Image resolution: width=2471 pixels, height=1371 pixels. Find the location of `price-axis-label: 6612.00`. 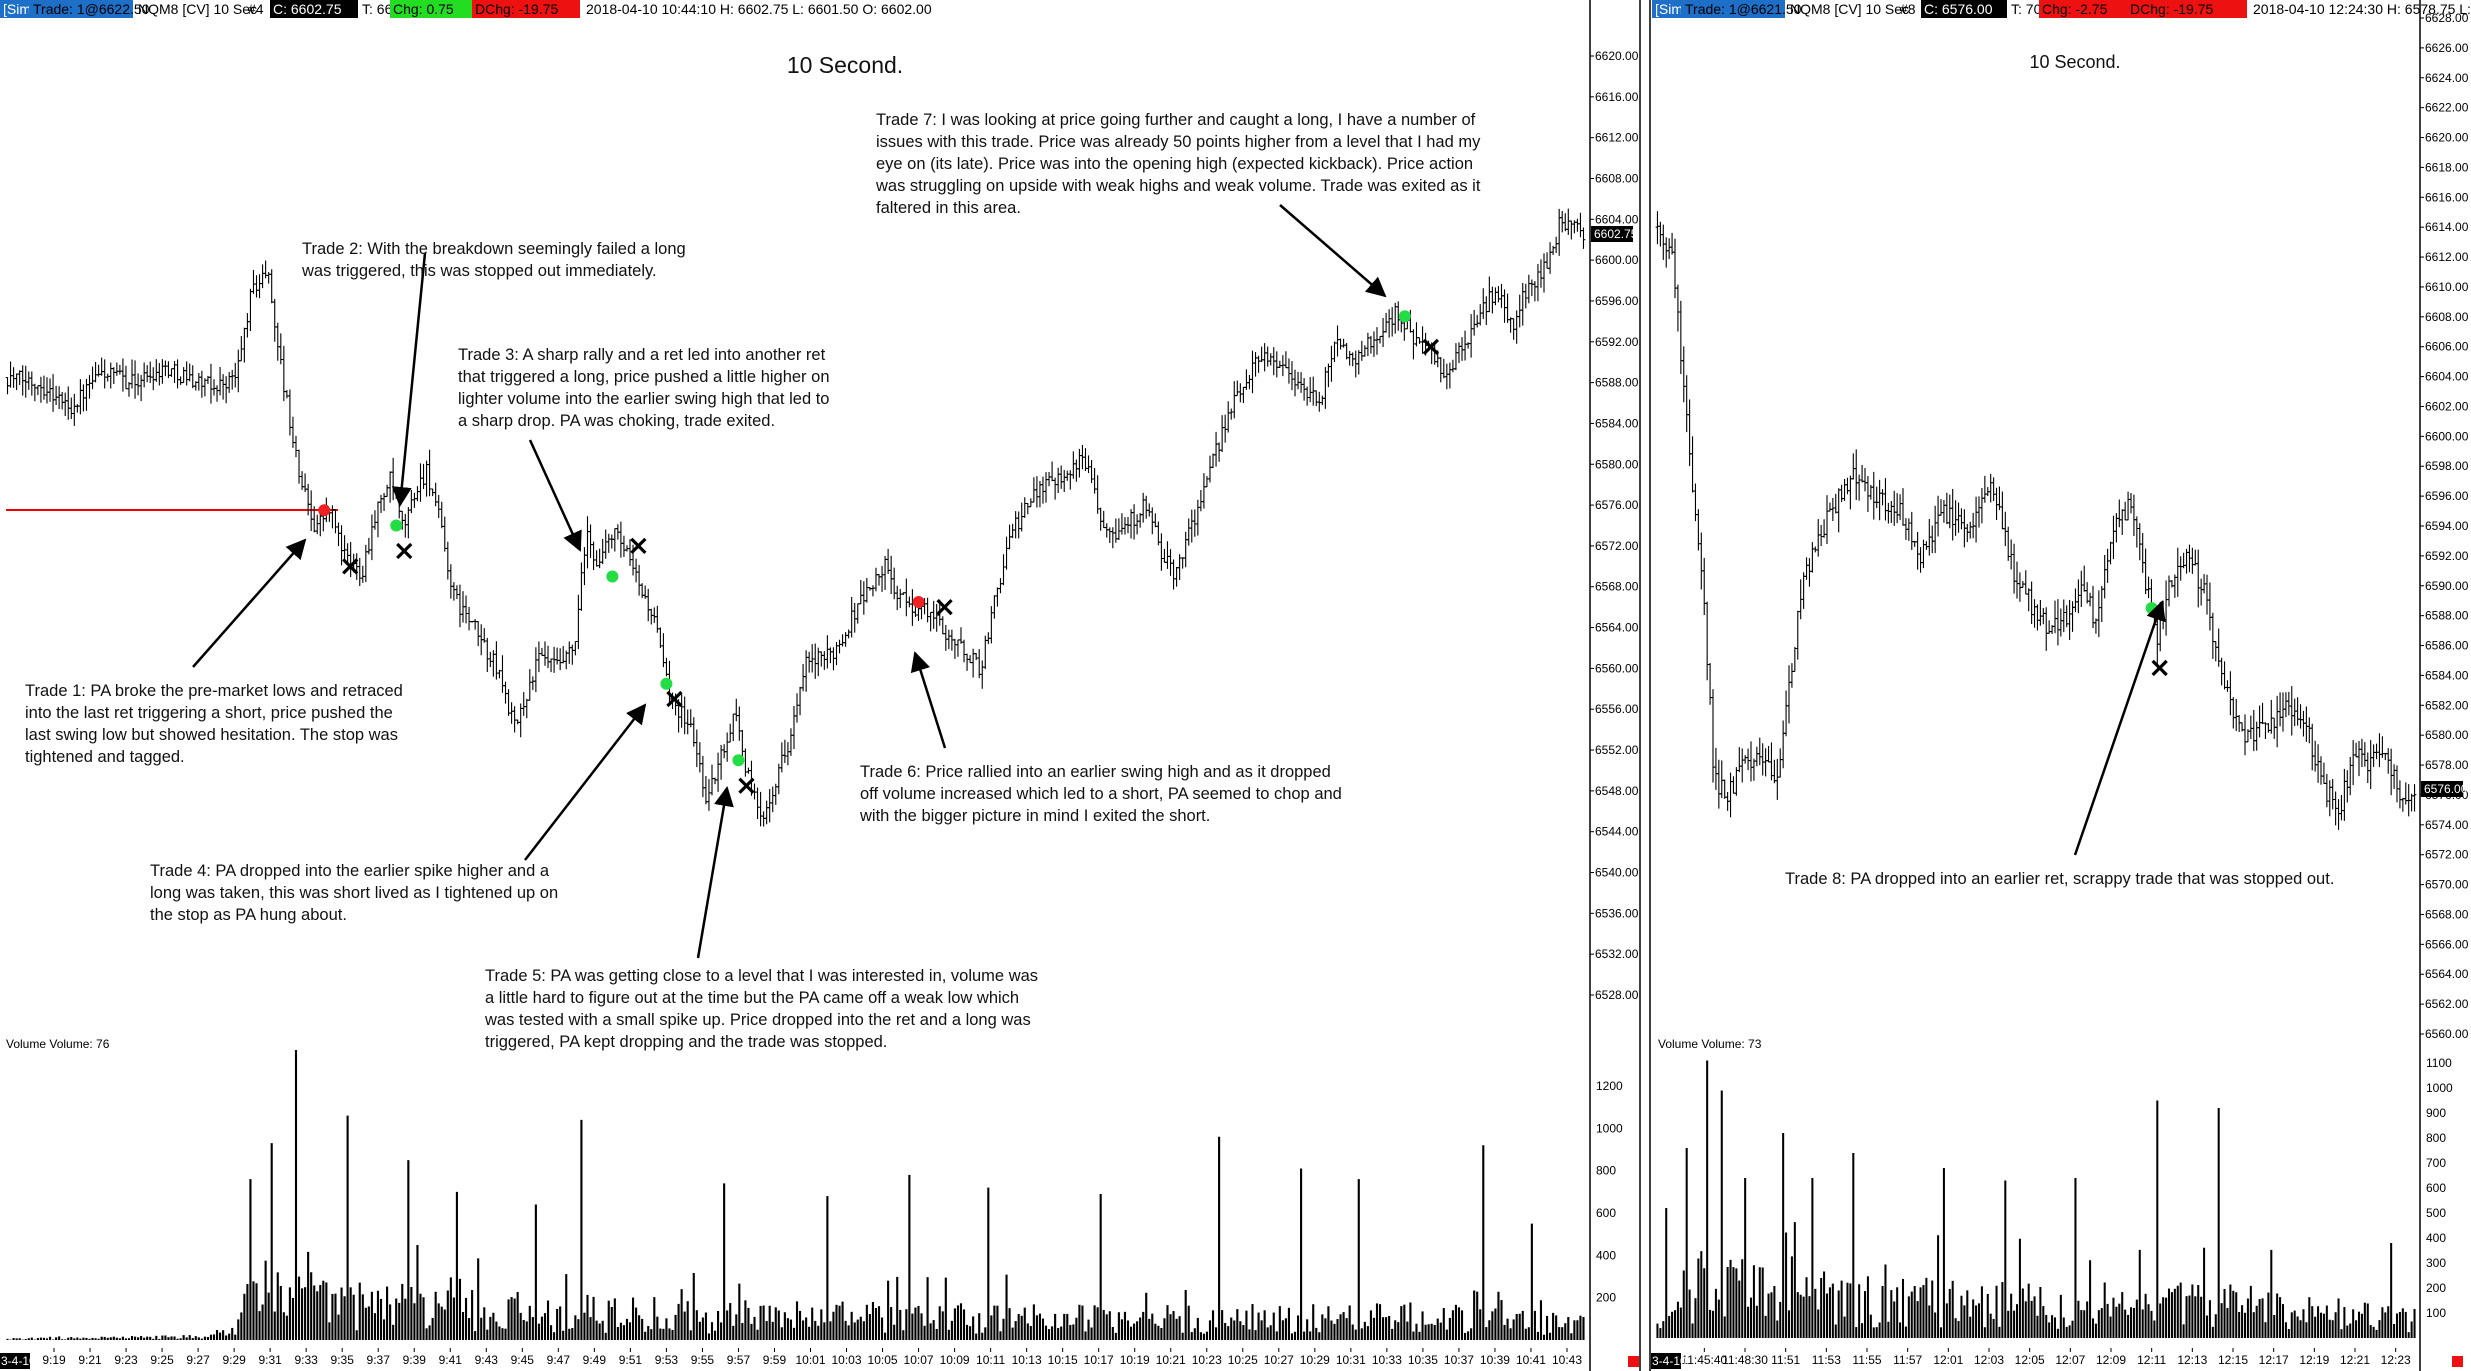

price-axis-label: 6612.00 is located at coordinates (1617, 138).